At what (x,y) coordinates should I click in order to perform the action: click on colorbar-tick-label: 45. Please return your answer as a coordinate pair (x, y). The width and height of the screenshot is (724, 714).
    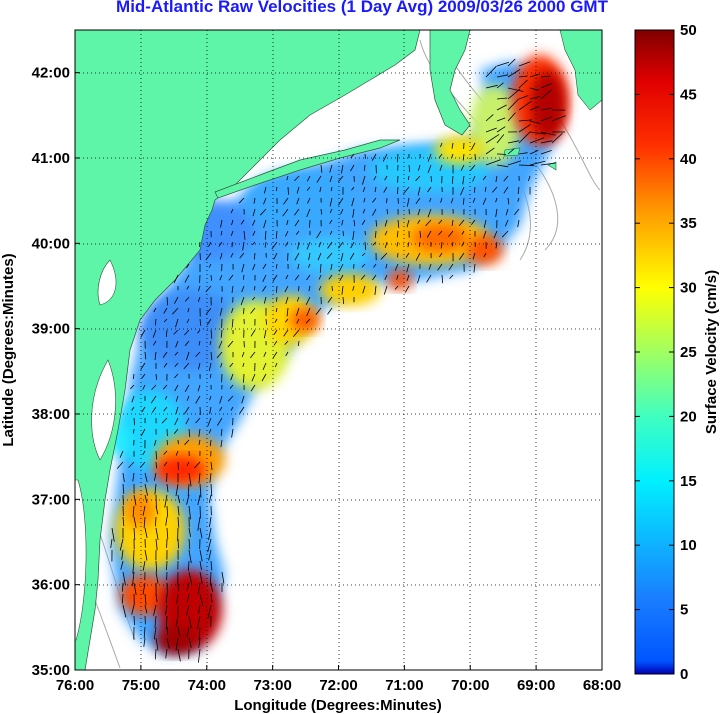
    Looking at the image, I should click on (688, 94).